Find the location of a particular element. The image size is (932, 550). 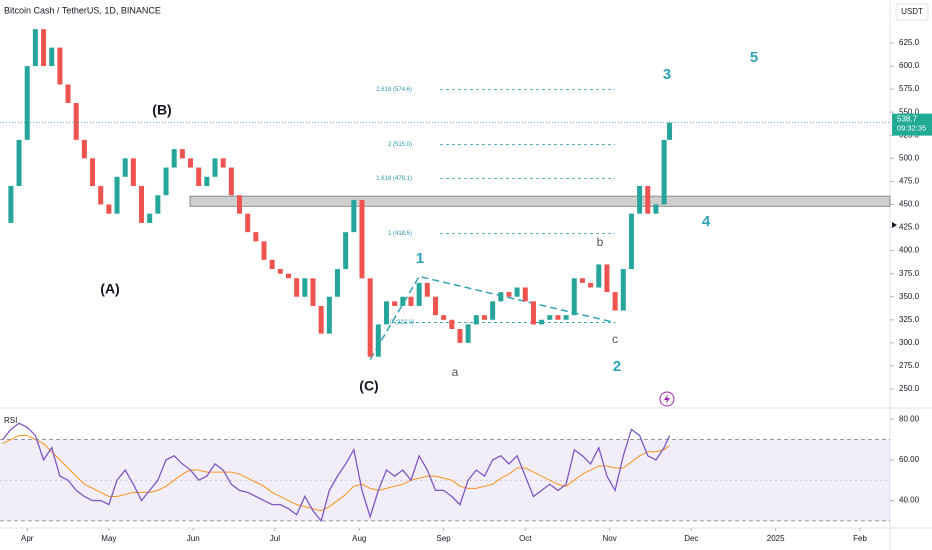

rsi-y-tick-label: 80.00 is located at coordinates (909, 418).